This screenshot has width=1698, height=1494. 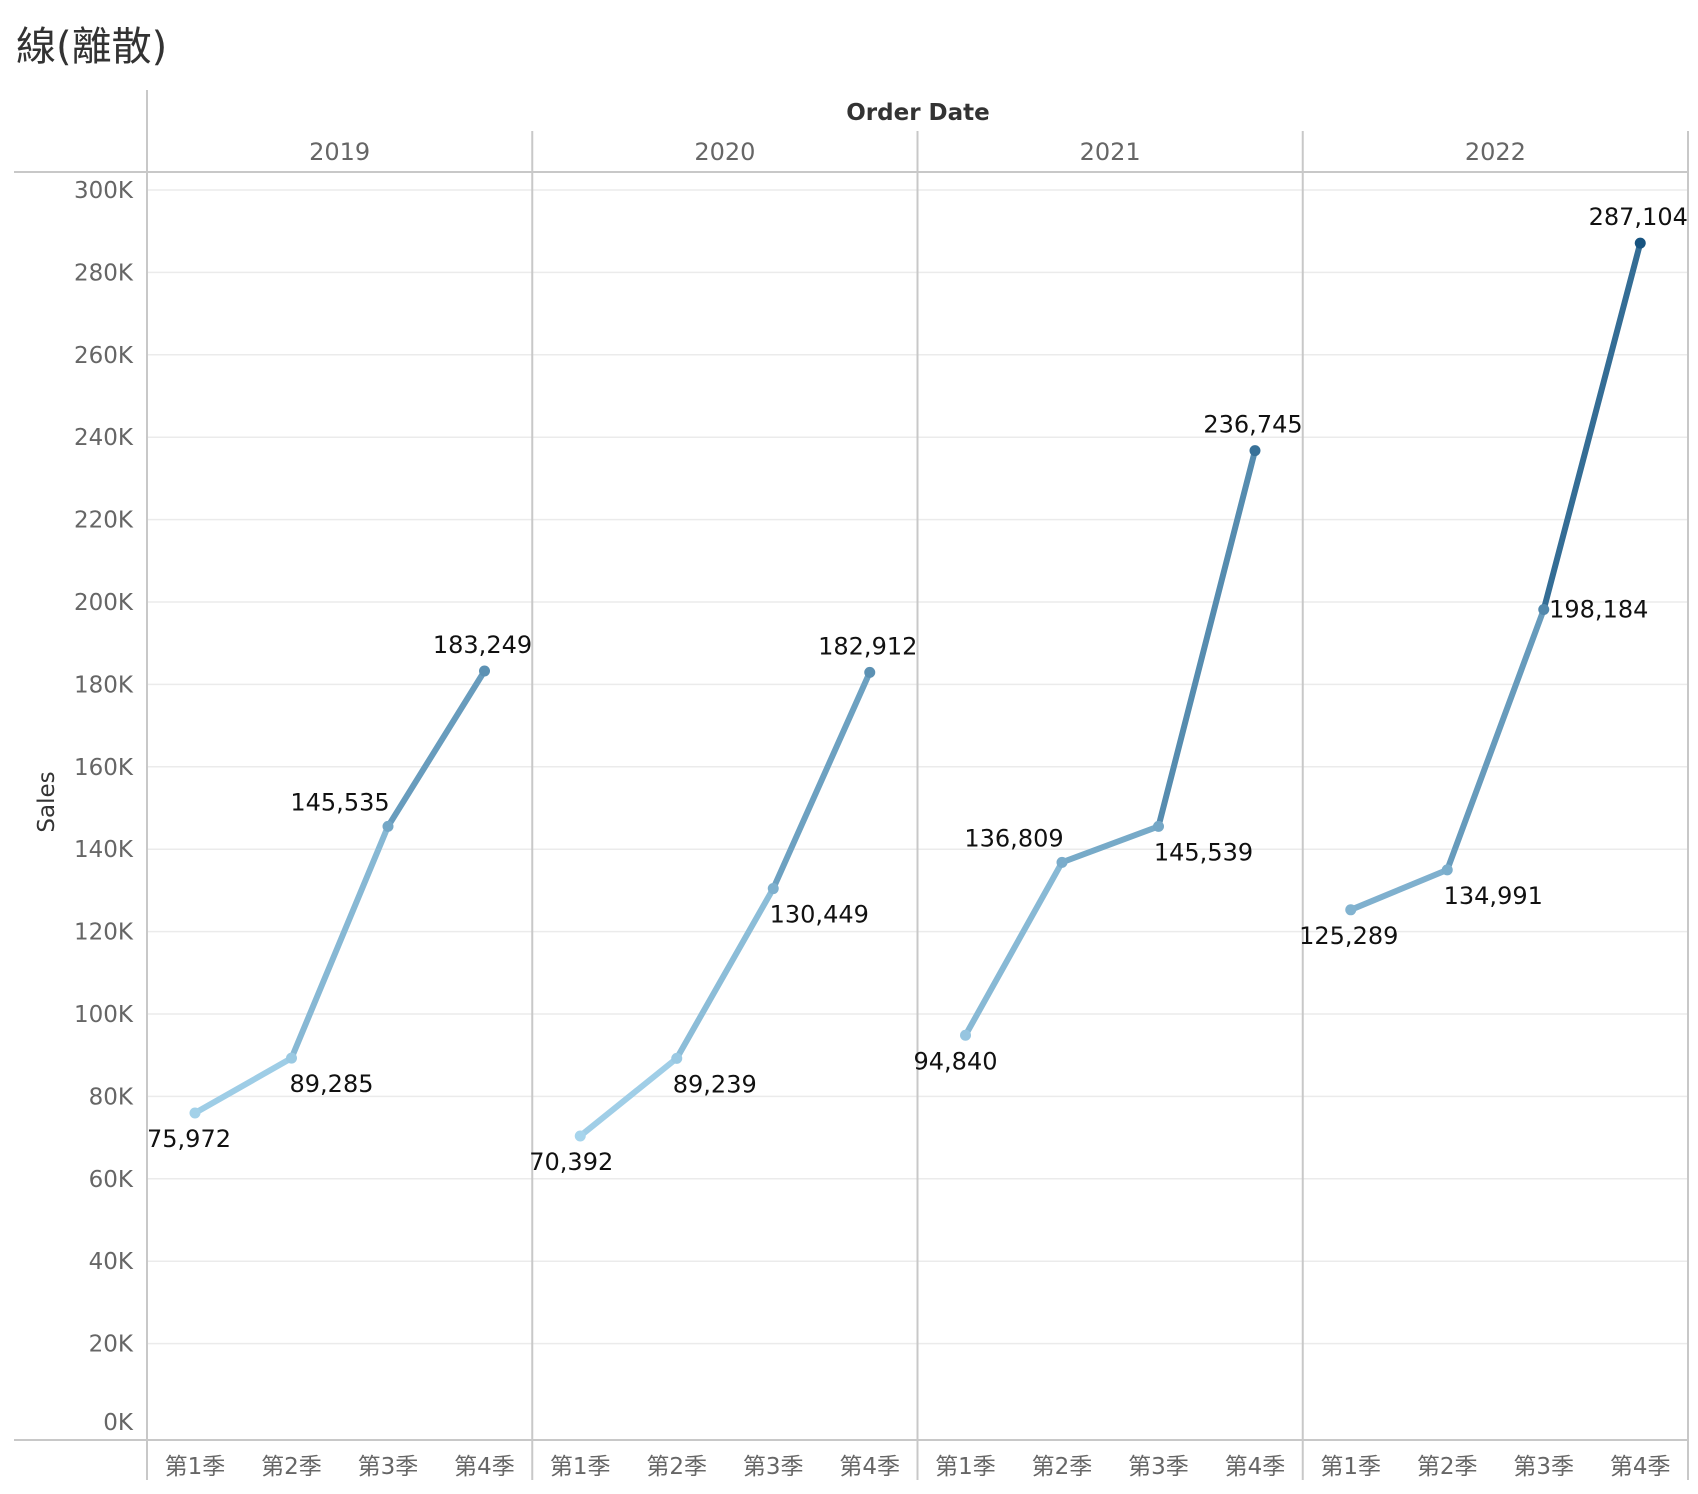 What do you see at coordinates (1203, 852) in the screenshot?
I see `data-label-2021-q3: 145,539` at bounding box center [1203, 852].